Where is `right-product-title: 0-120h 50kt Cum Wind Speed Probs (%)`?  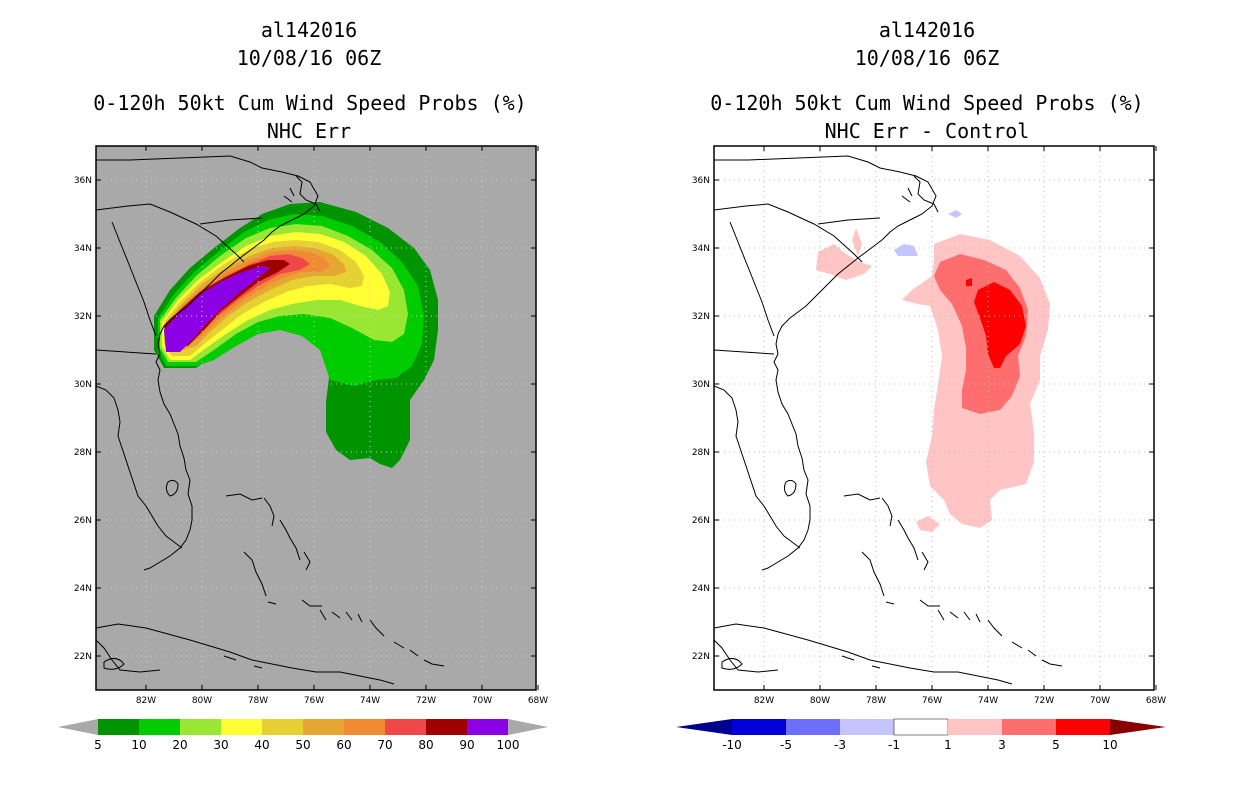
right-product-title: 0-120h 50kt Cum Wind Speed Probs (%) is located at coordinates (927, 103).